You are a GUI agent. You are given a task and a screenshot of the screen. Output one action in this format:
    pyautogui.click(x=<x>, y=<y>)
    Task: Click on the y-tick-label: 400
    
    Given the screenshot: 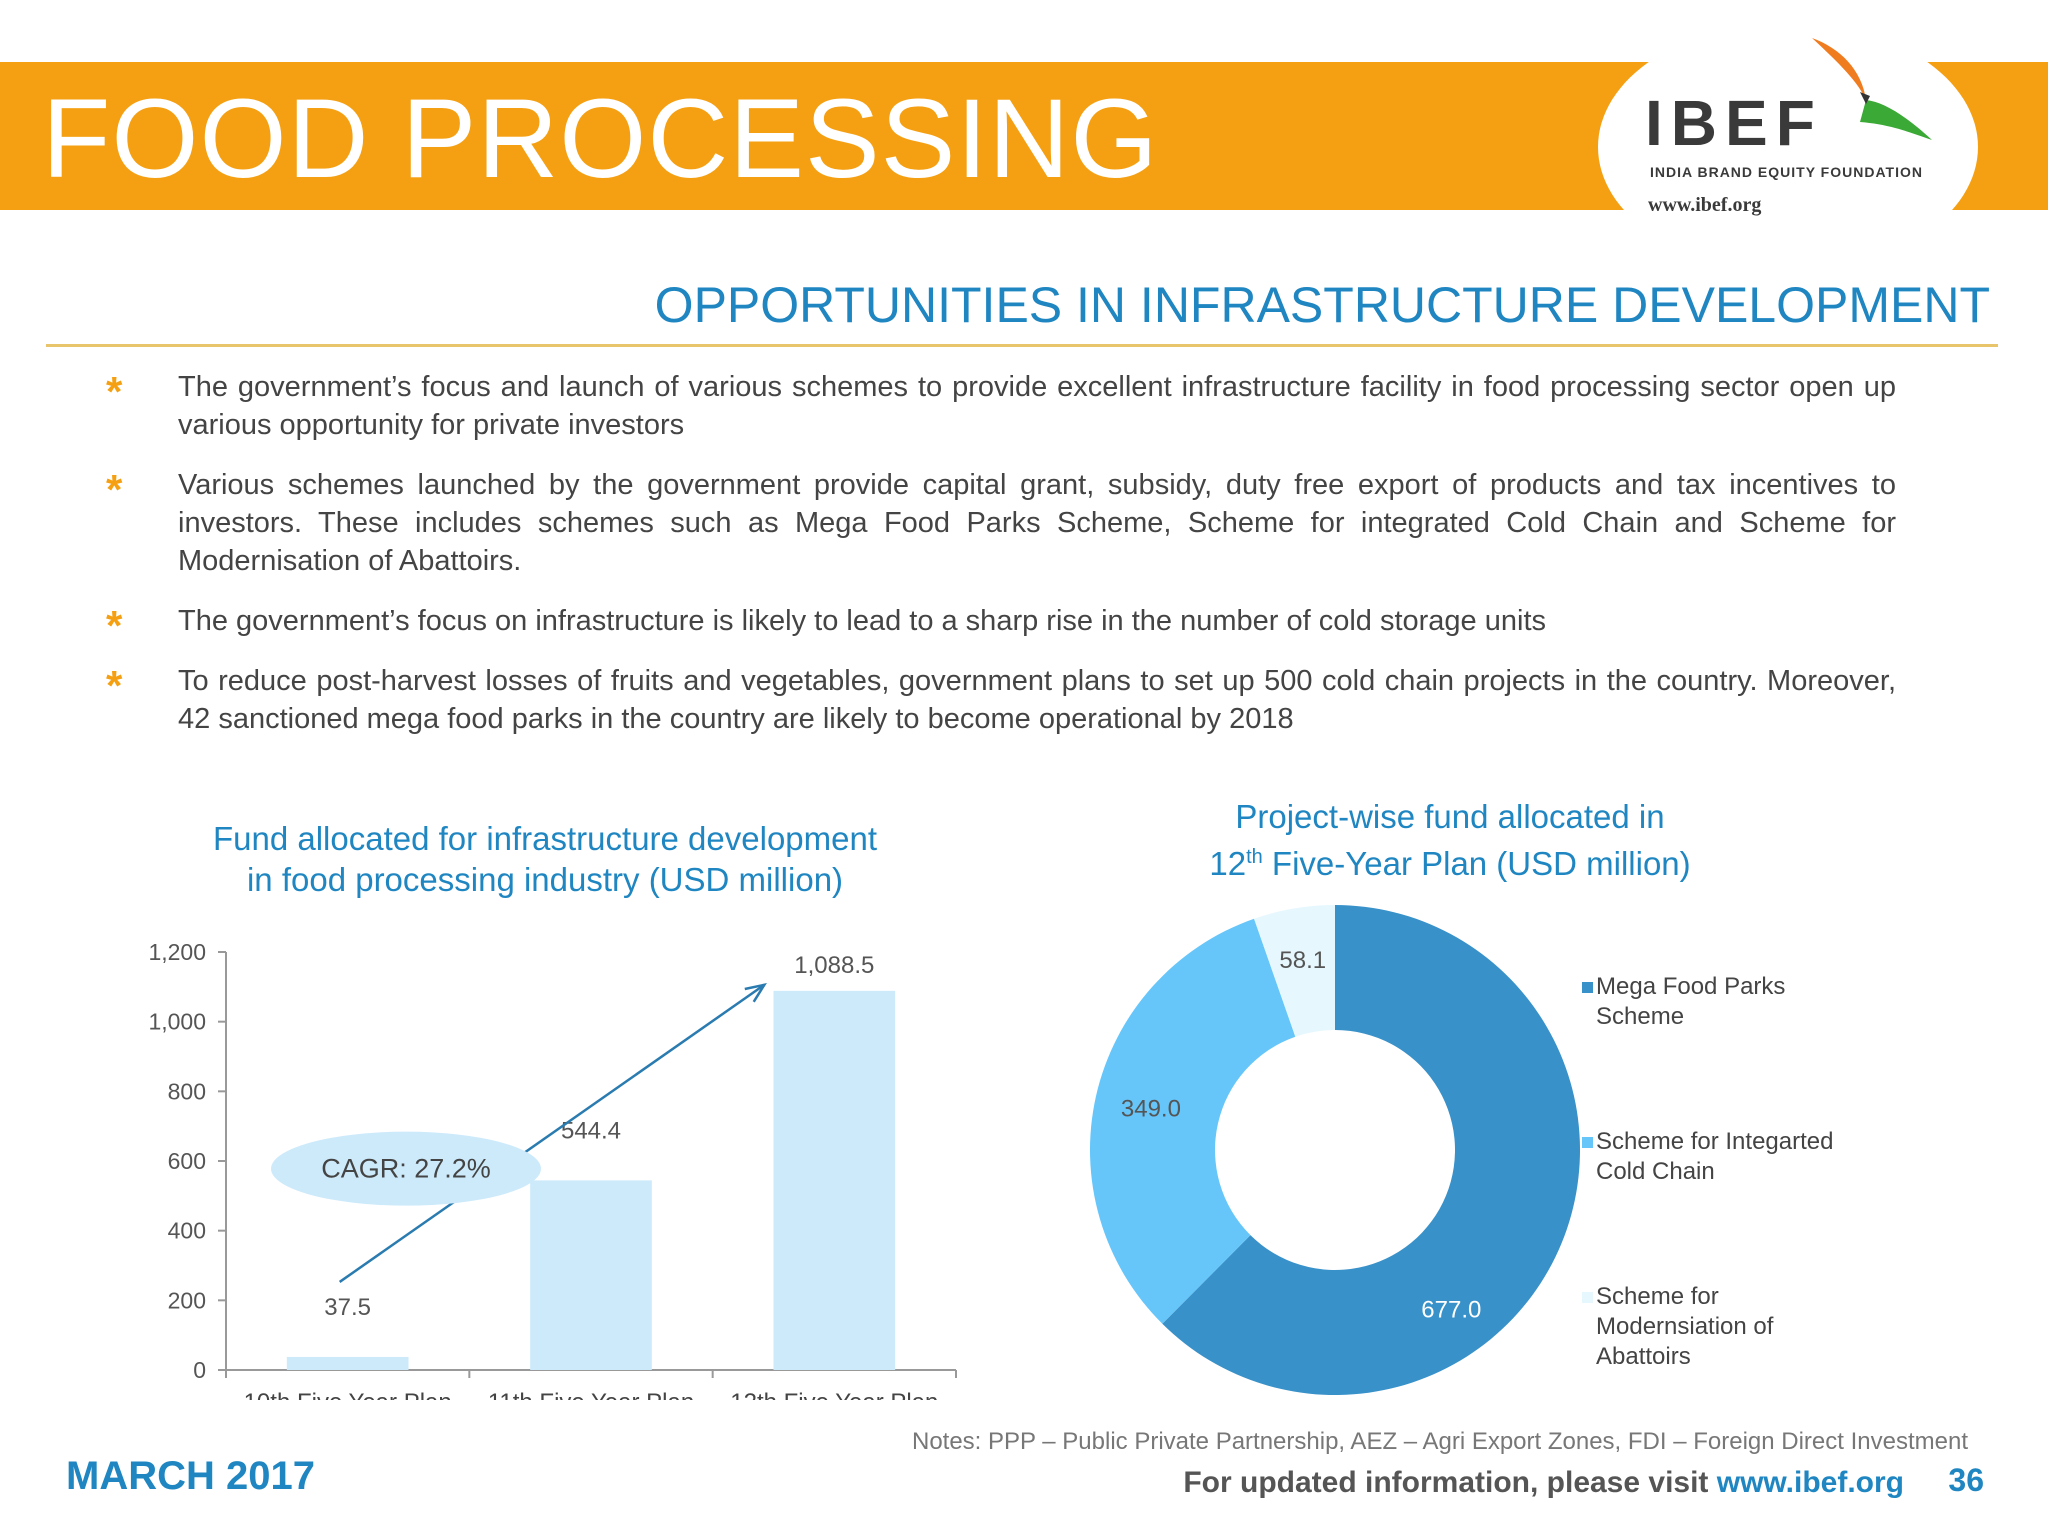 What is the action you would take?
    pyautogui.click(x=187, y=1231)
    